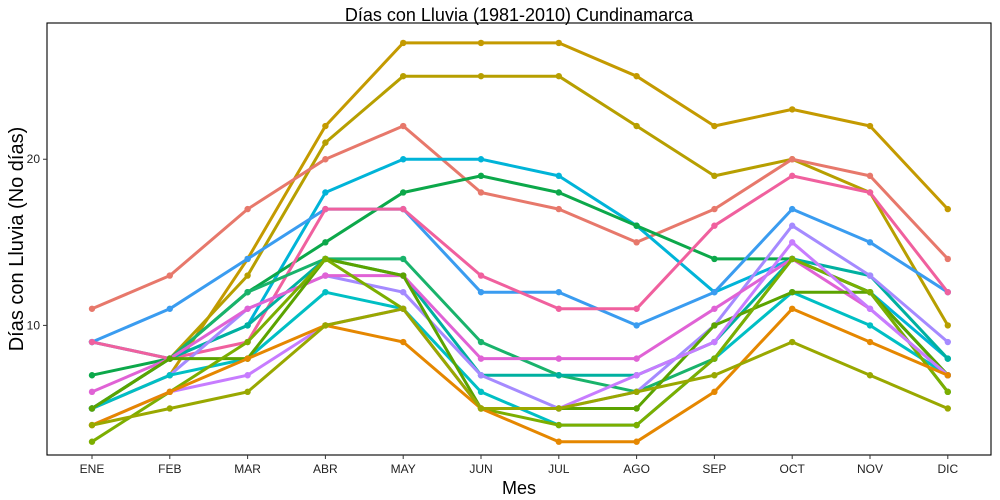 Image resolution: width=1000 pixels, height=500 pixels. I want to click on x-axis: ENE FEB MAR ABR MAY JUN JUL AGO SEP OCT NOV DIC, so click(519, 465).